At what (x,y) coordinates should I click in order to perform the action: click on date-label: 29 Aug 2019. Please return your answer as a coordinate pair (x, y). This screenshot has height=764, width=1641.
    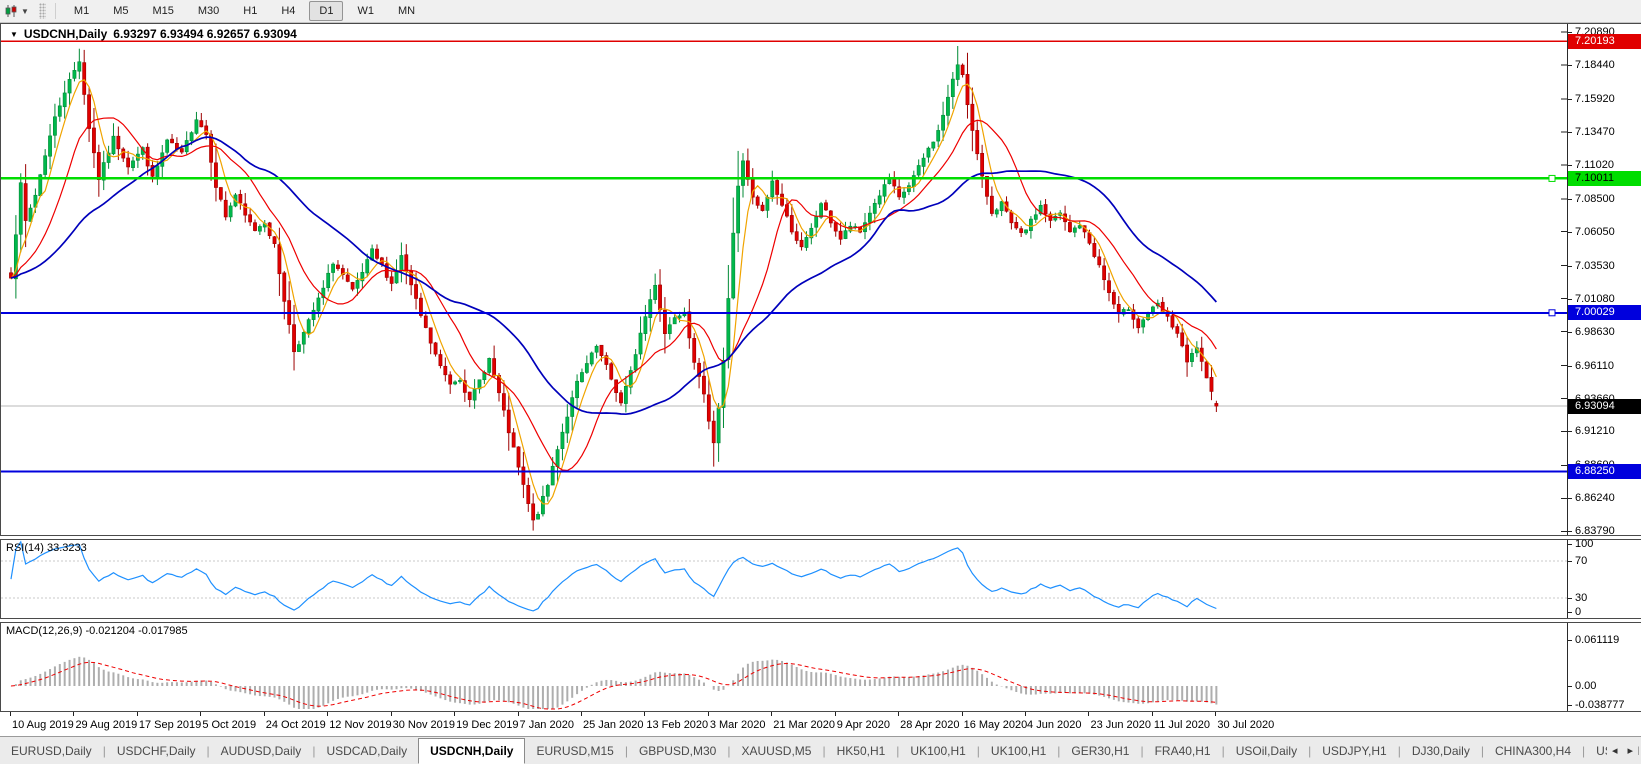
    Looking at the image, I should click on (106, 725).